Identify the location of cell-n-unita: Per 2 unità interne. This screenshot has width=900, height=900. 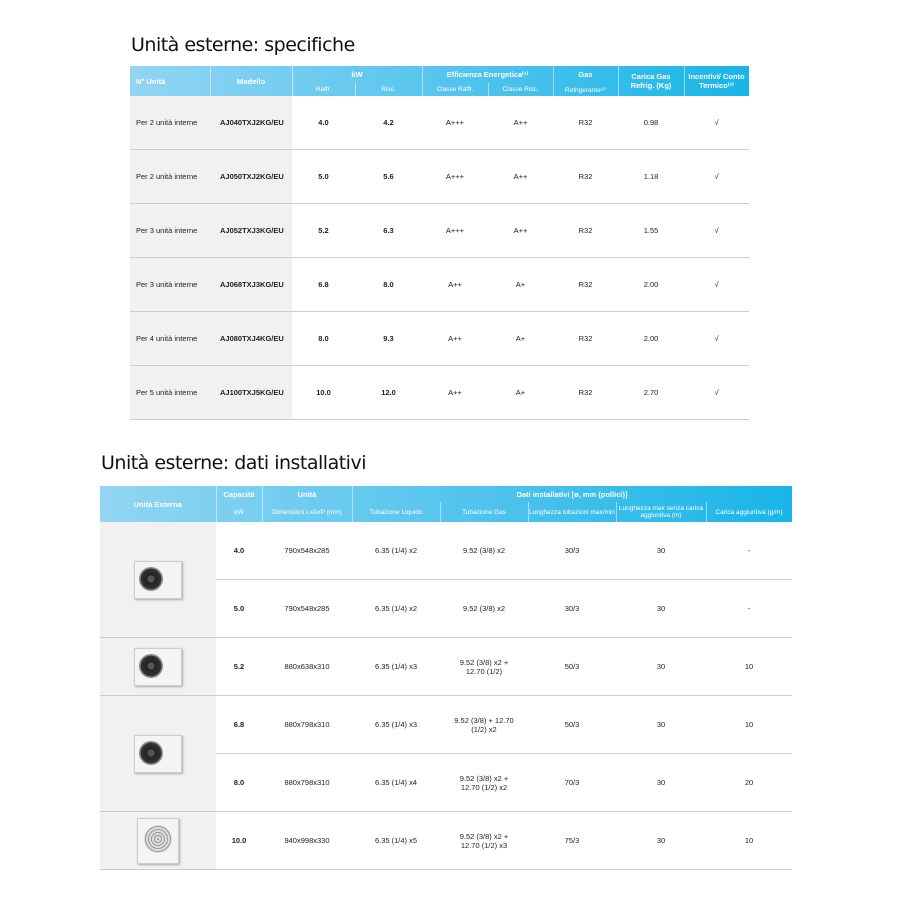
(170, 176).